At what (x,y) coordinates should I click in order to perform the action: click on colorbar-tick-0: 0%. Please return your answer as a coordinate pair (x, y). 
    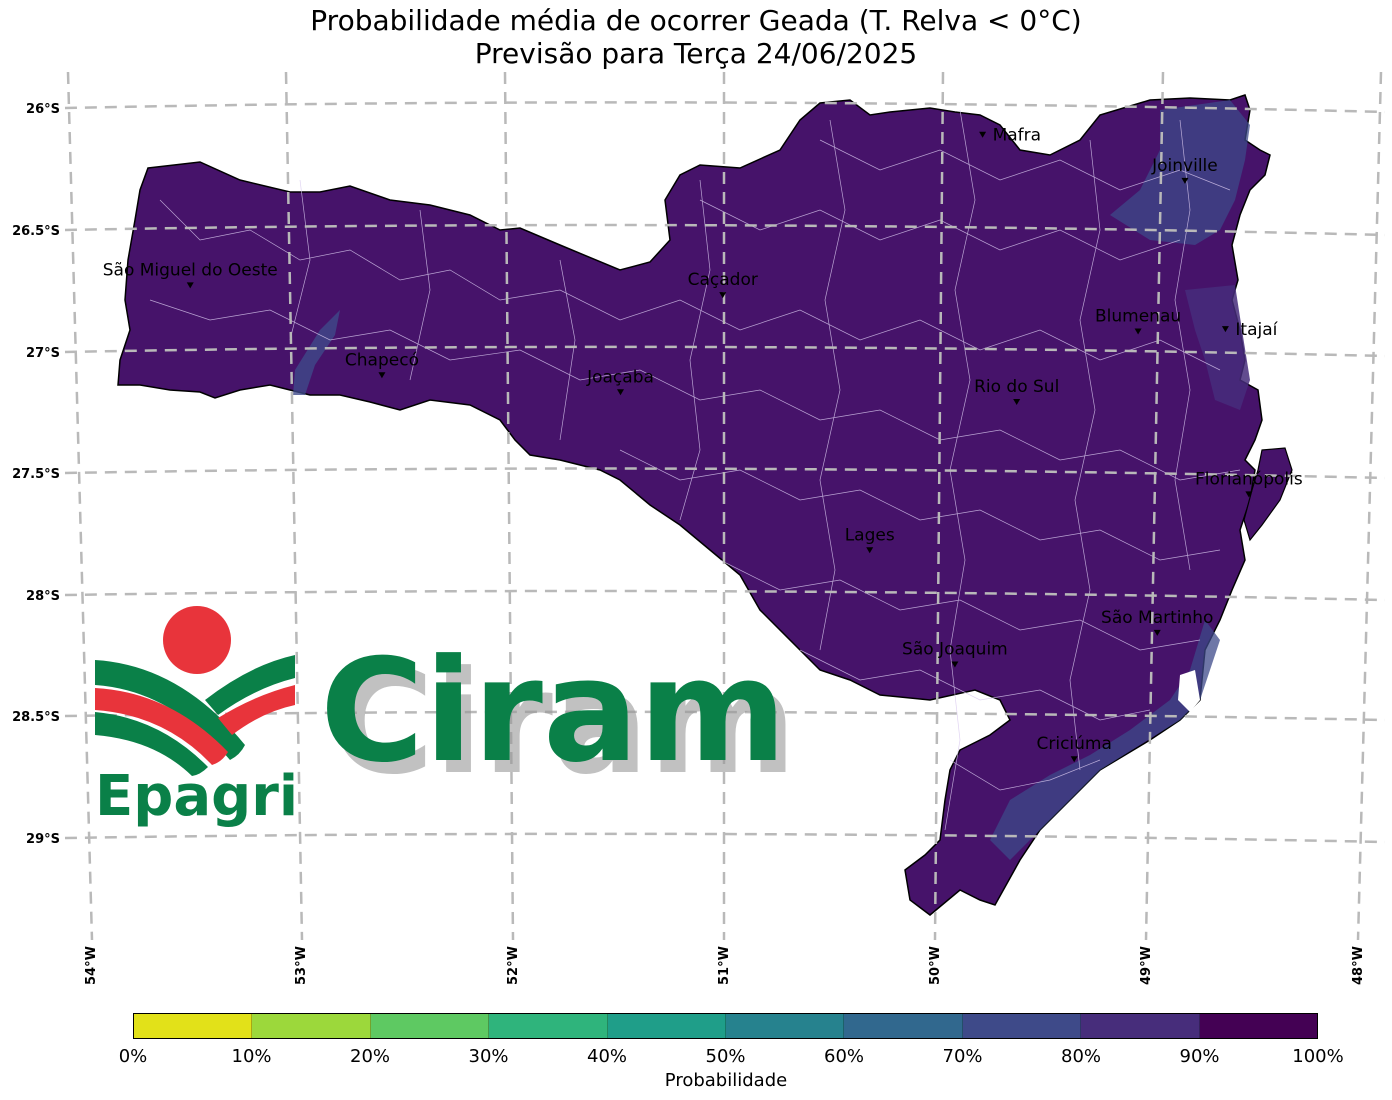
    Looking at the image, I should click on (133, 1056).